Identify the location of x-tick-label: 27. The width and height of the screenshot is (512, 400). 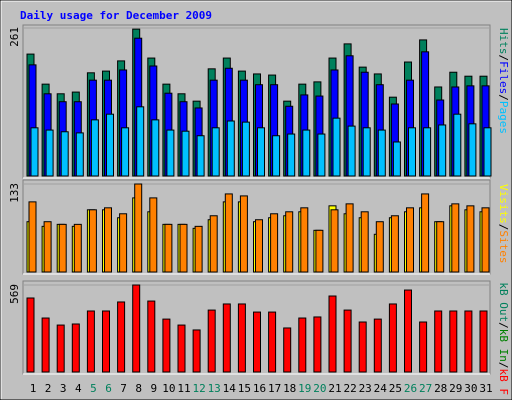
(425, 388).